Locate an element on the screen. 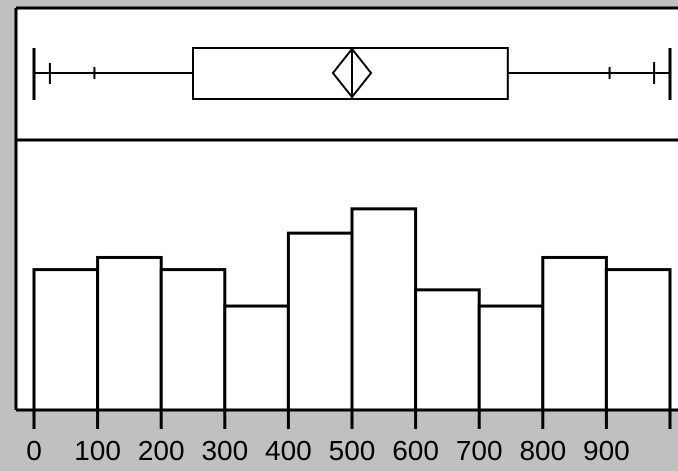 Image resolution: width=678 pixels, height=471 pixels. boxplot is located at coordinates (352, 73).